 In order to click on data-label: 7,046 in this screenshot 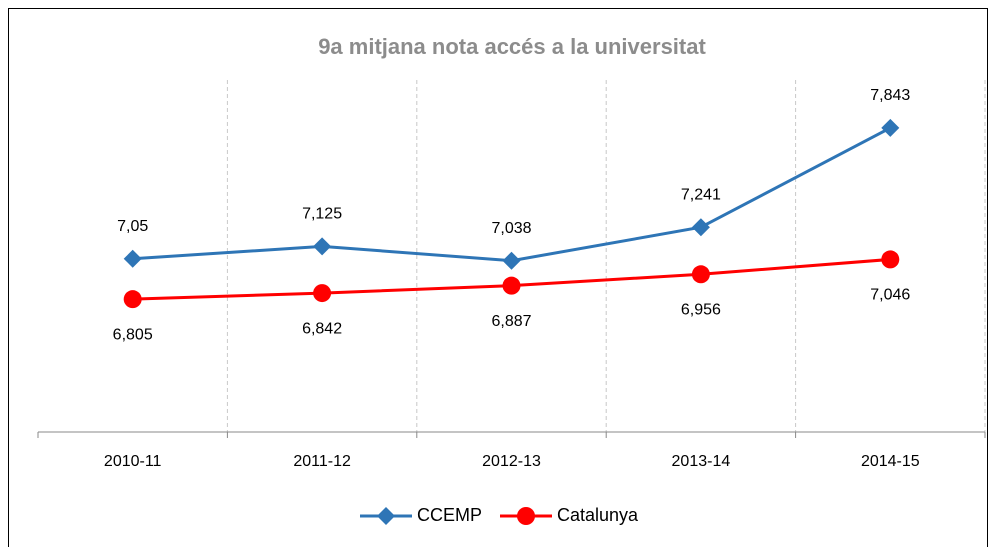, I will do `click(890, 295)`.